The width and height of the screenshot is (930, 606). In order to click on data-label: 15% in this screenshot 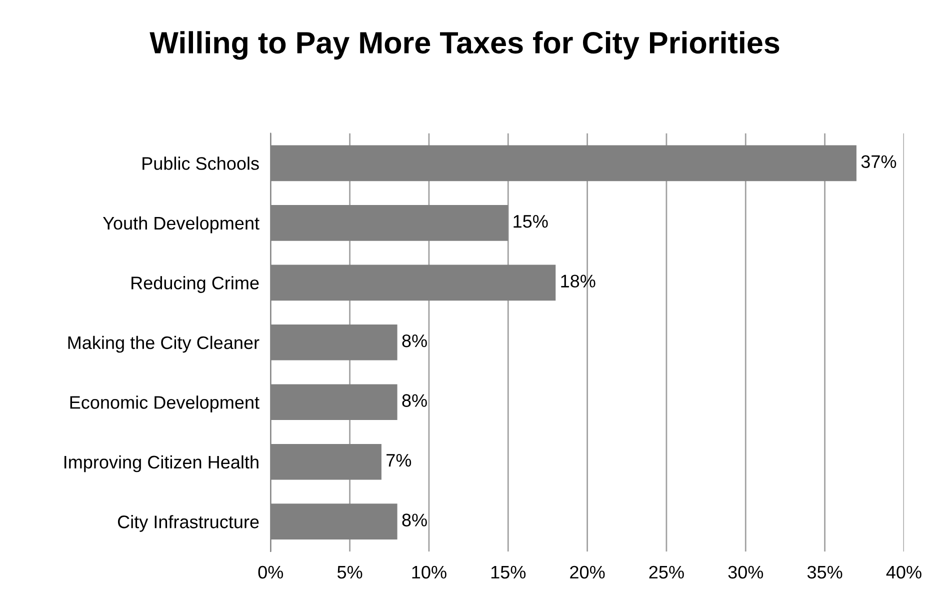, I will do `click(531, 221)`.